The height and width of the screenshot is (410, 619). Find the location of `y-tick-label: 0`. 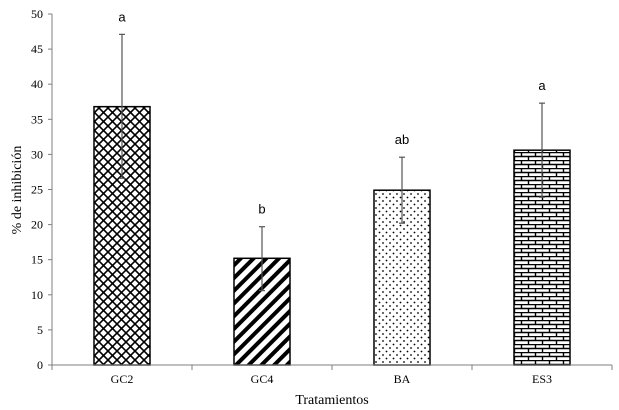

y-tick-label: 0 is located at coordinates (40, 365).